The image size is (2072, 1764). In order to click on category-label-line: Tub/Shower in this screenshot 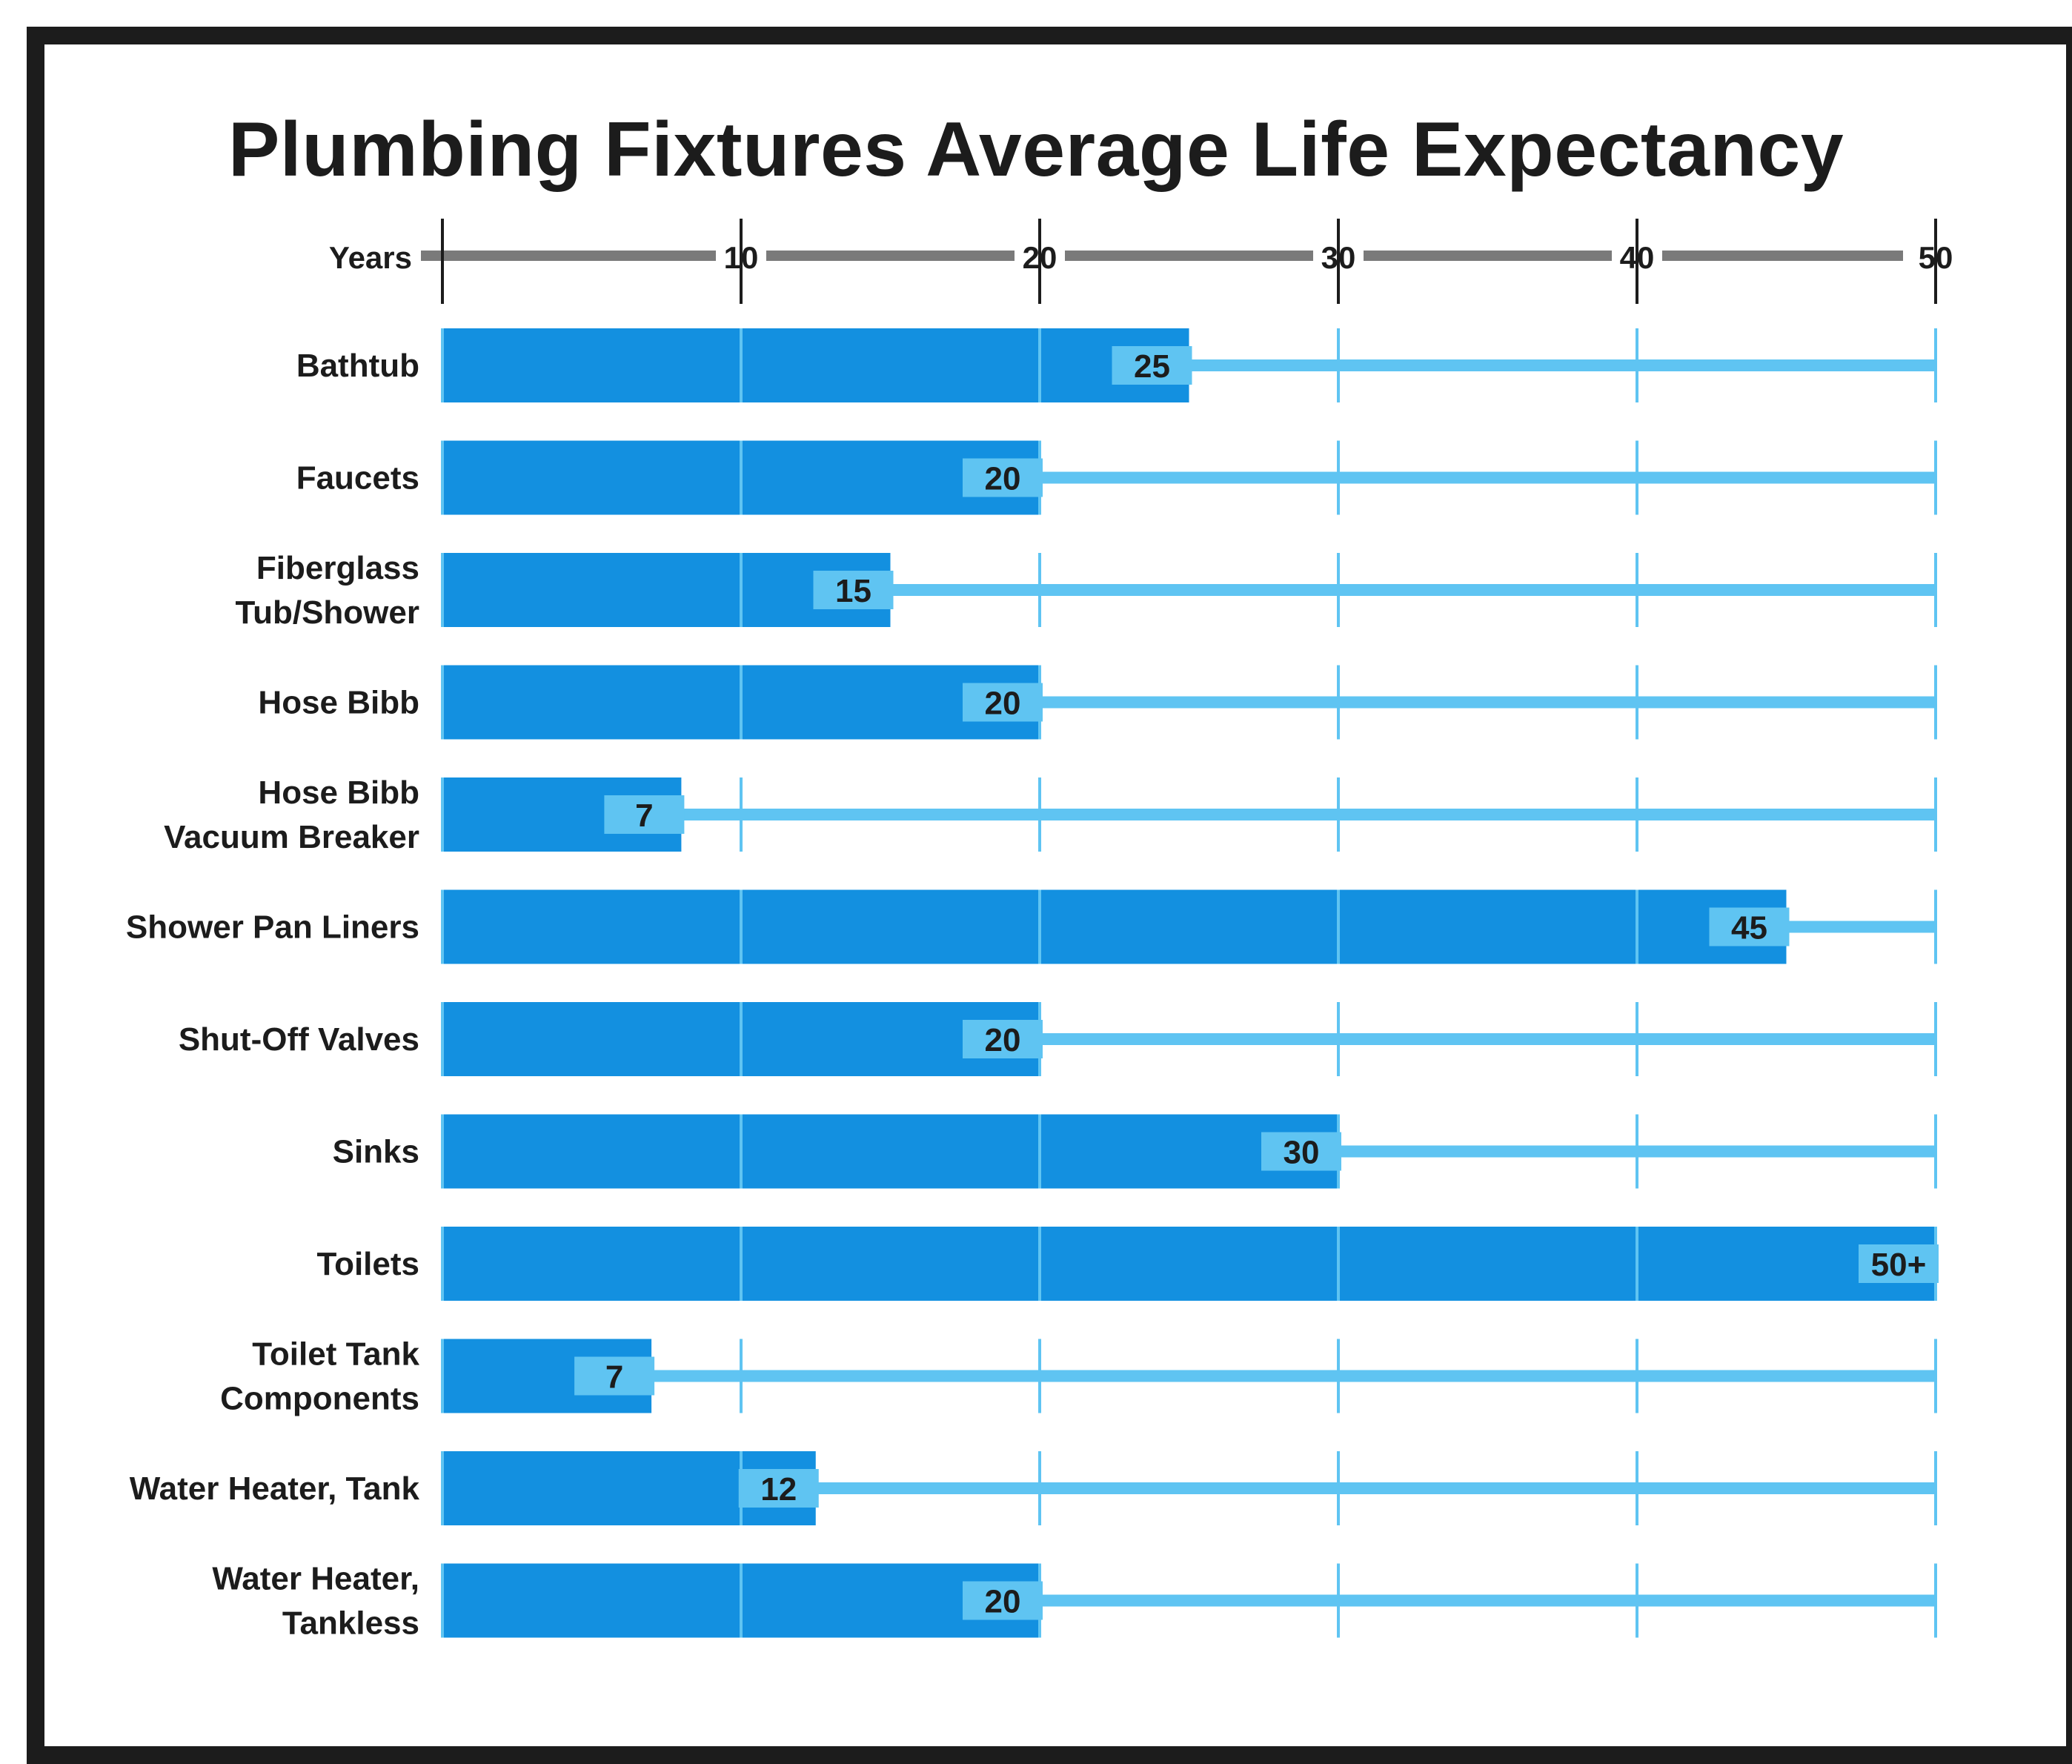, I will do `click(327, 612)`.